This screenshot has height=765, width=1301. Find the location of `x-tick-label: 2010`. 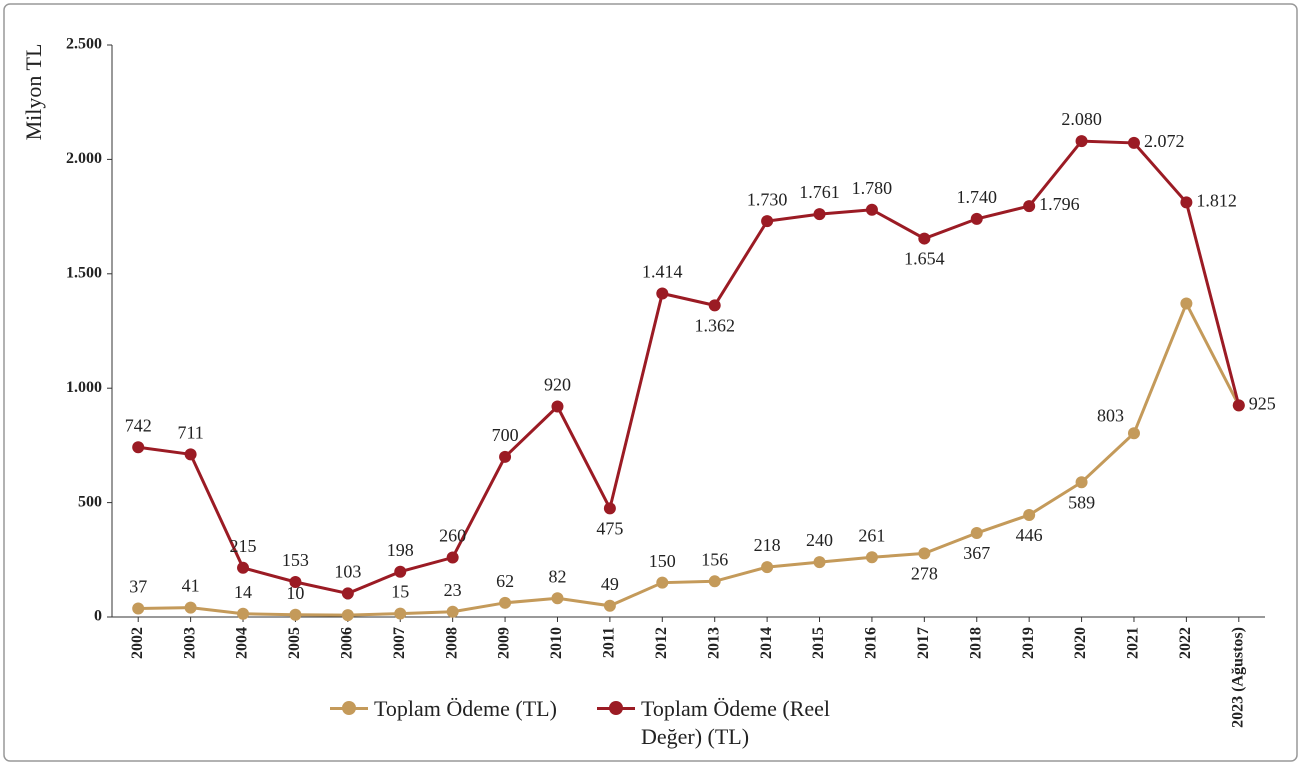

x-tick-label: 2010 is located at coordinates (556, 643).